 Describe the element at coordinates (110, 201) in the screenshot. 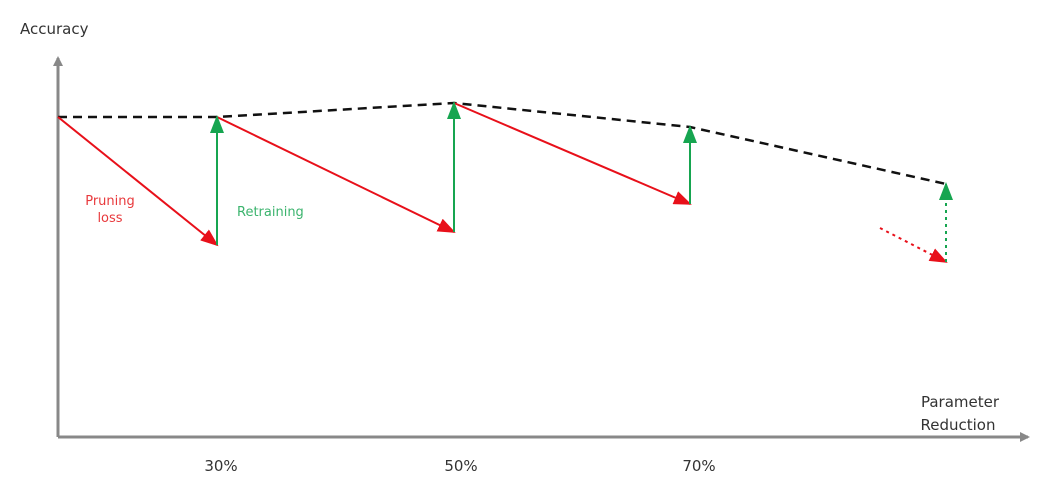

I see `pruning-label: Pruning` at that location.